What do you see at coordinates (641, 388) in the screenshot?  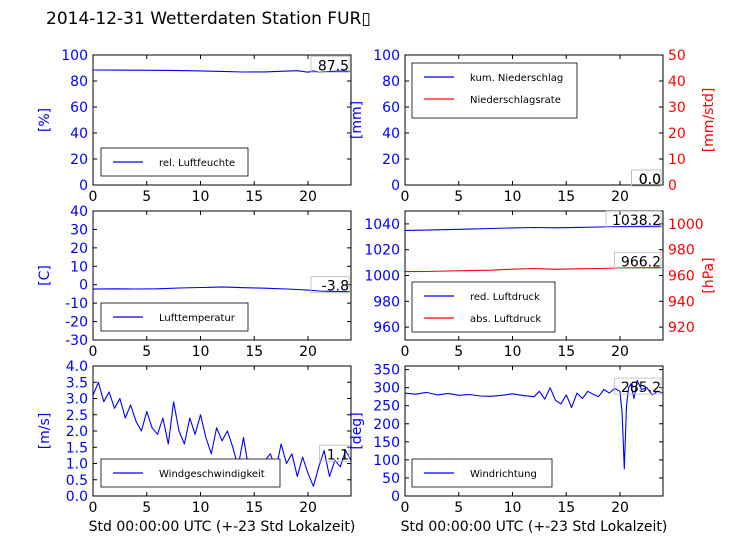 I see `last-value-label: 285.2` at bounding box center [641, 388].